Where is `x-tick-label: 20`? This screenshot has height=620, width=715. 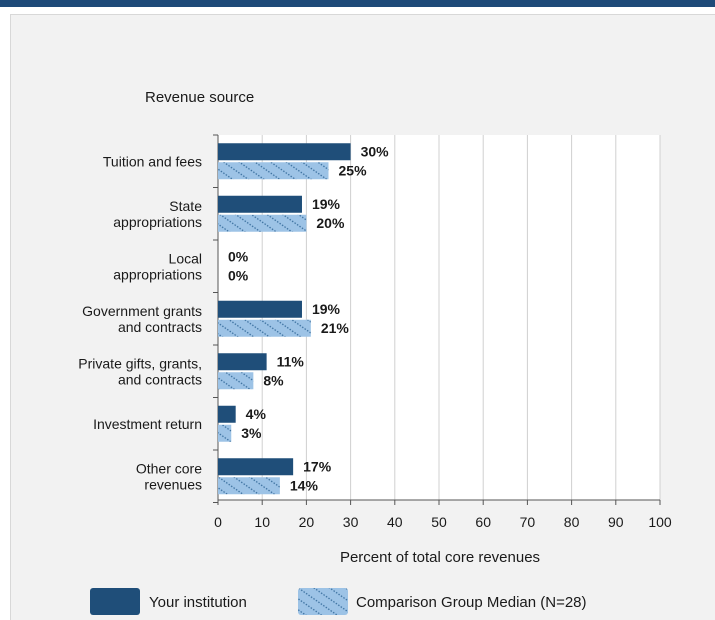
x-tick-label: 20 is located at coordinates (307, 522).